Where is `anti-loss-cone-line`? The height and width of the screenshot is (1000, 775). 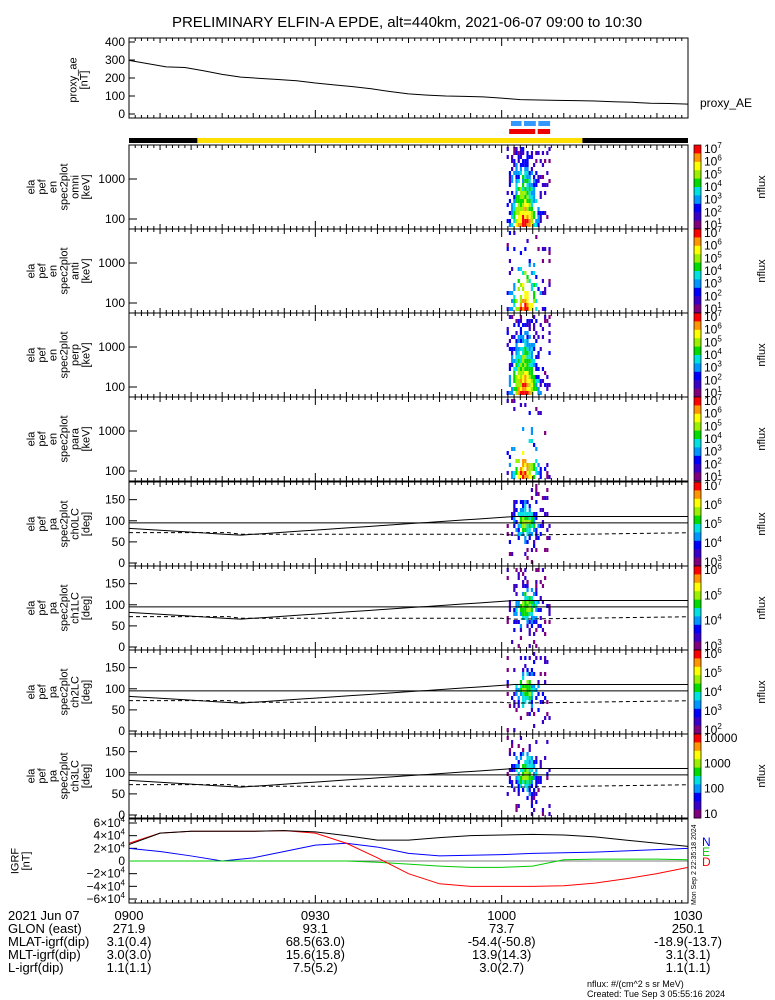 anti-loss-cone-line is located at coordinates (409, 534).